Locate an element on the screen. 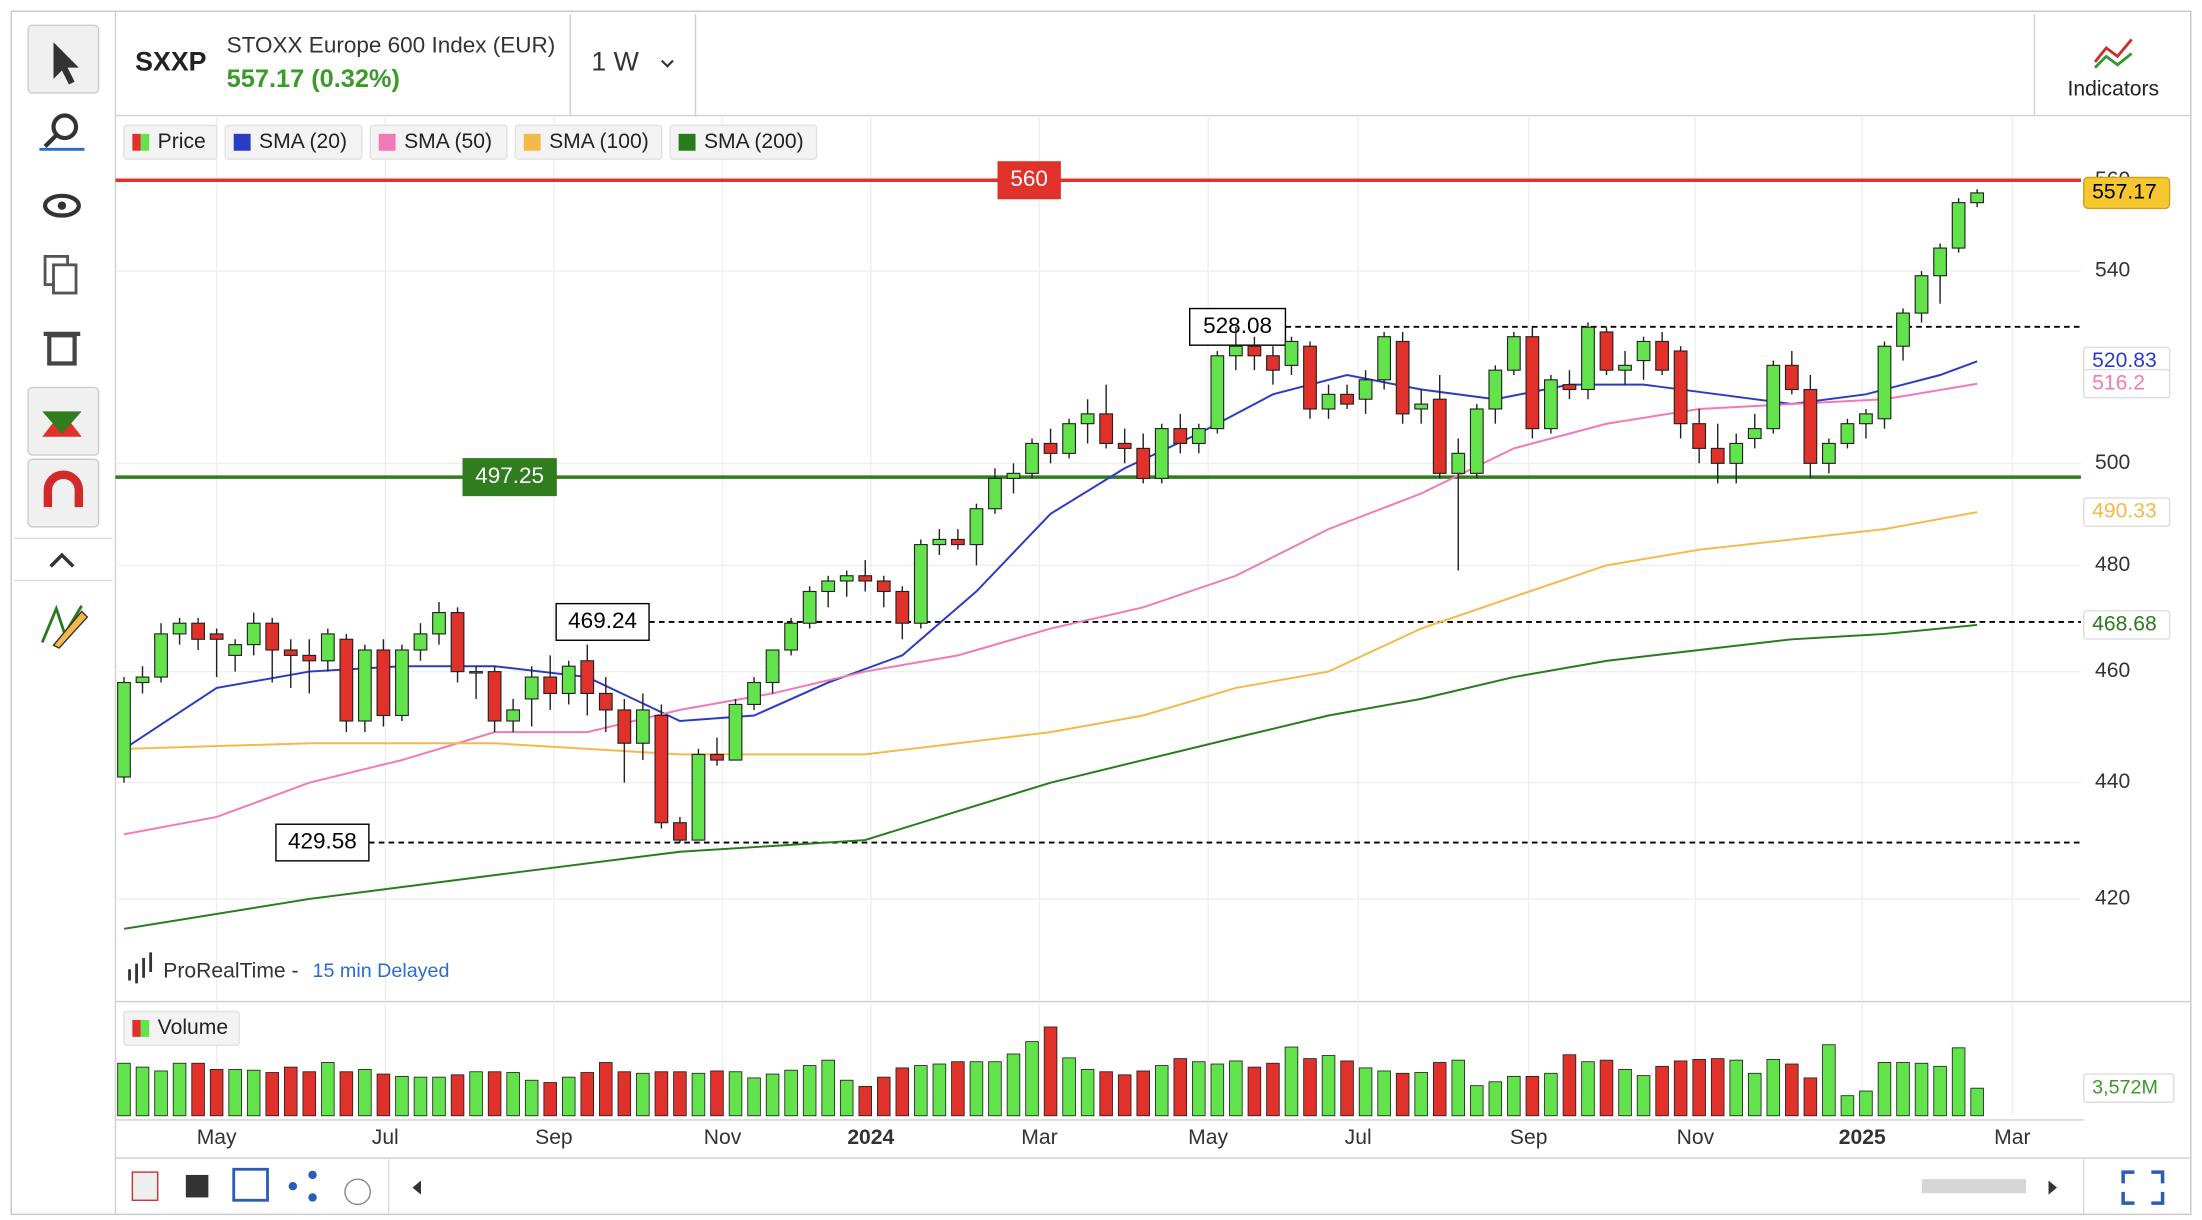 The image size is (2202, 1220). tool-magnet is located at coordinates (63, 493).